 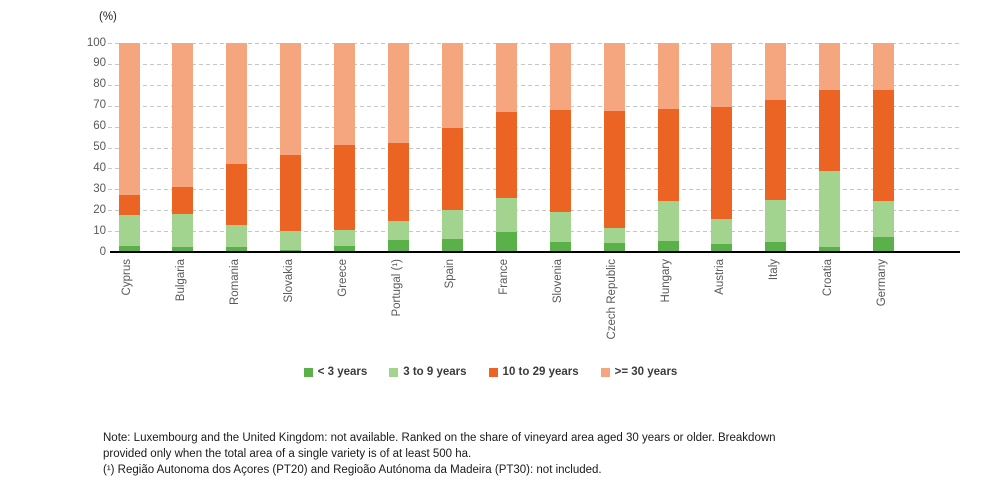 What do you see at coordinates (605, 372) in the screenshot?
I see `legend-swatch-30-years` at bounding box center [605, 372].